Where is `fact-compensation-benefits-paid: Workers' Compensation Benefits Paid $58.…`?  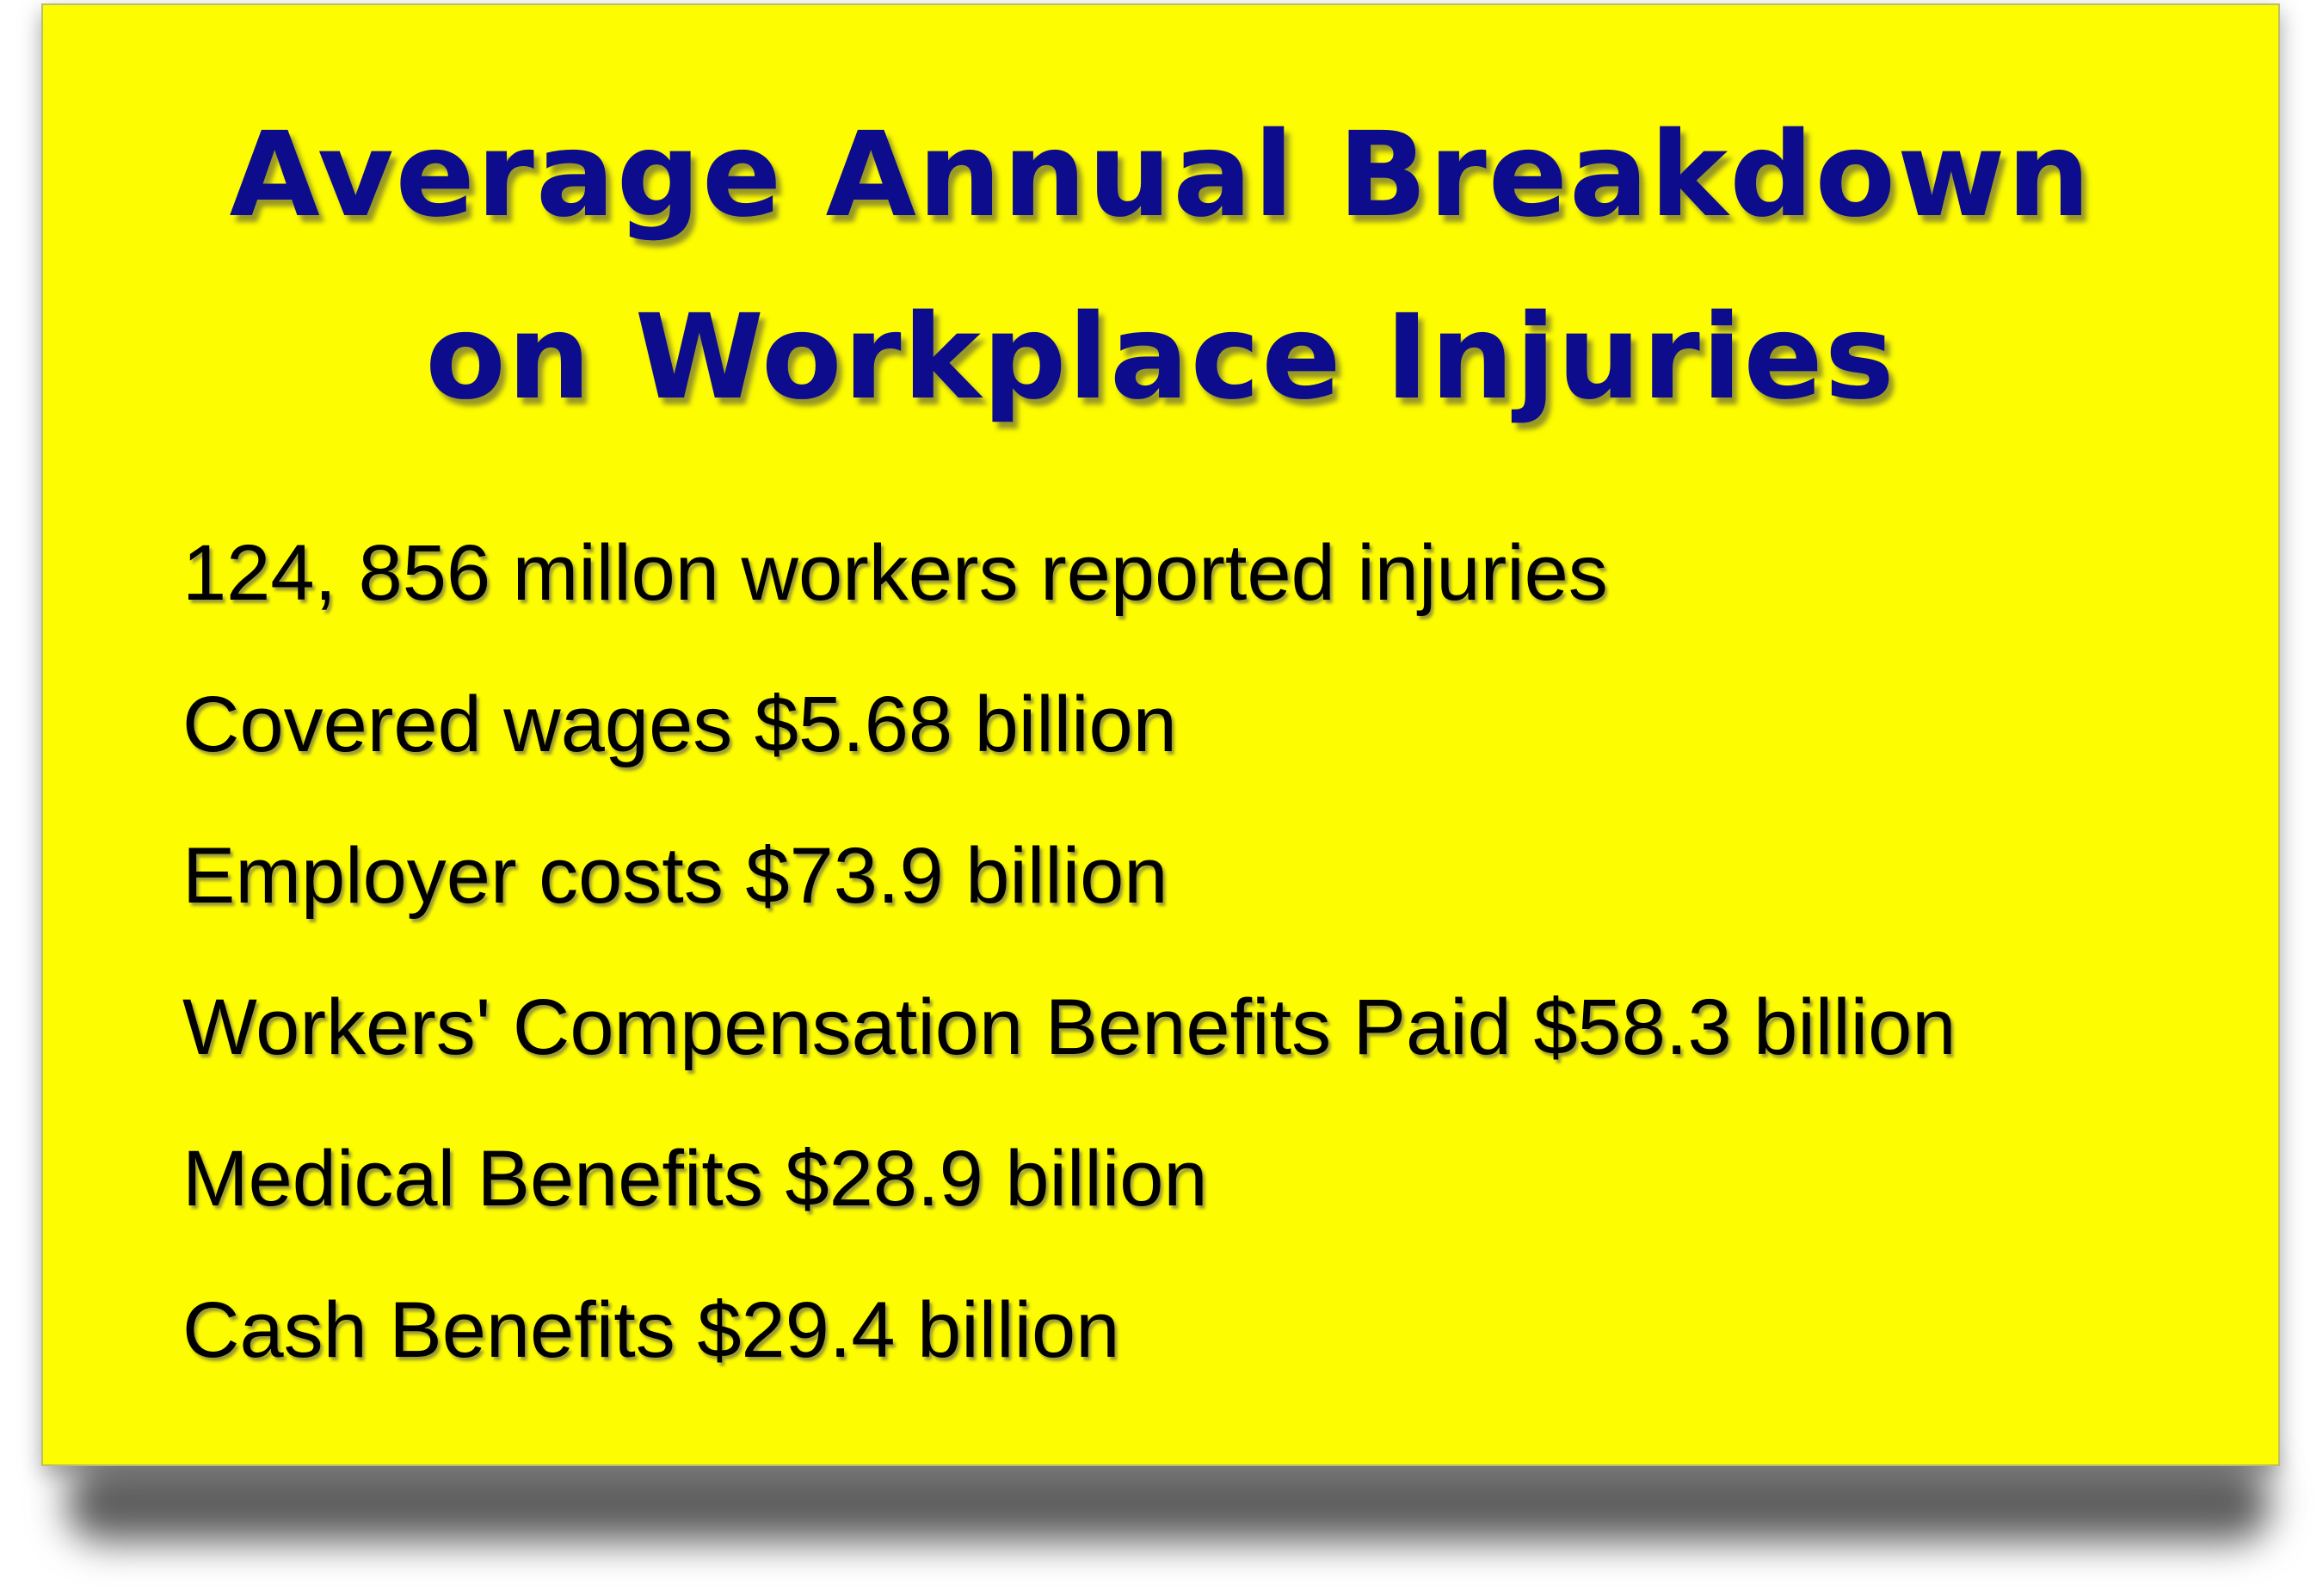
fact-compensation-benefits-paid: Workers' Compensation Benefits Paid $58.… is located at coordinates (1069, 1027).